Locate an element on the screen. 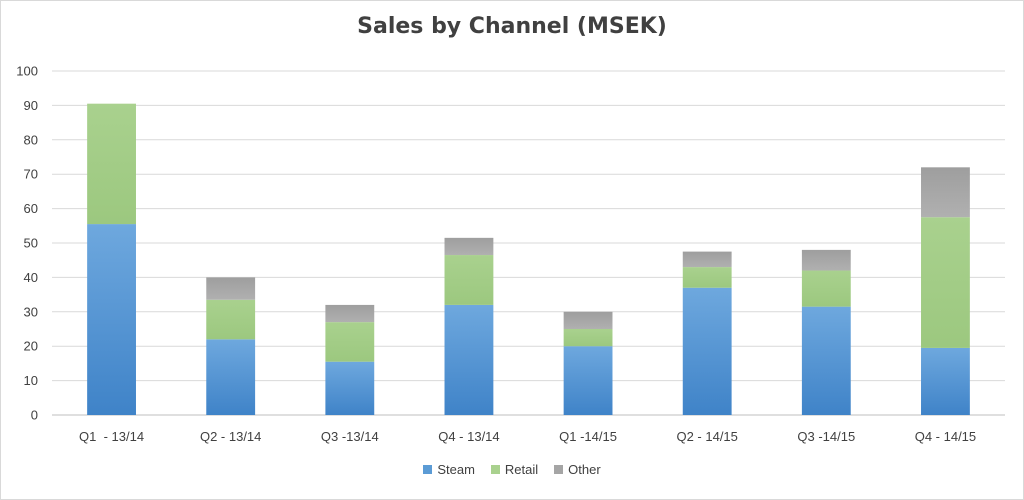  x-tick-label: Q3 -14/15 is located at coordinates (826, 436).